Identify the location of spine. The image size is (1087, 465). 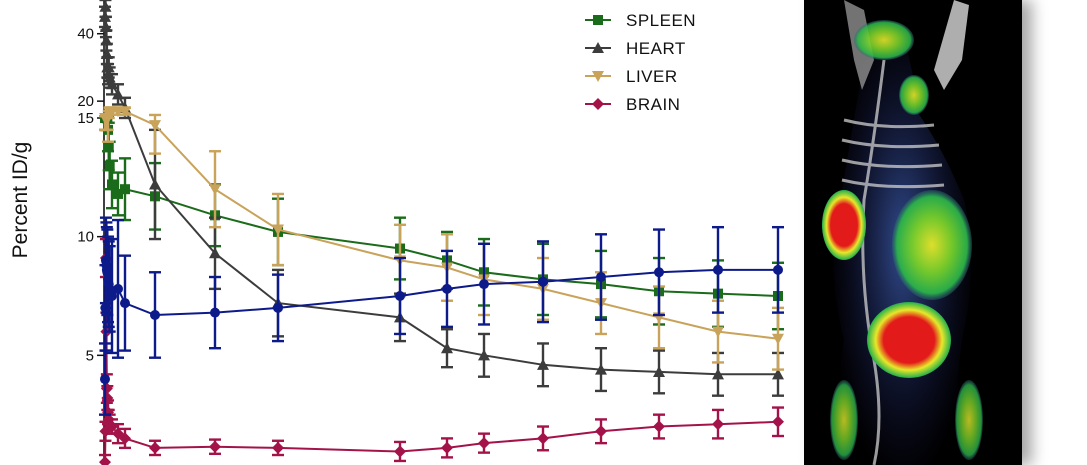
(893, 262).